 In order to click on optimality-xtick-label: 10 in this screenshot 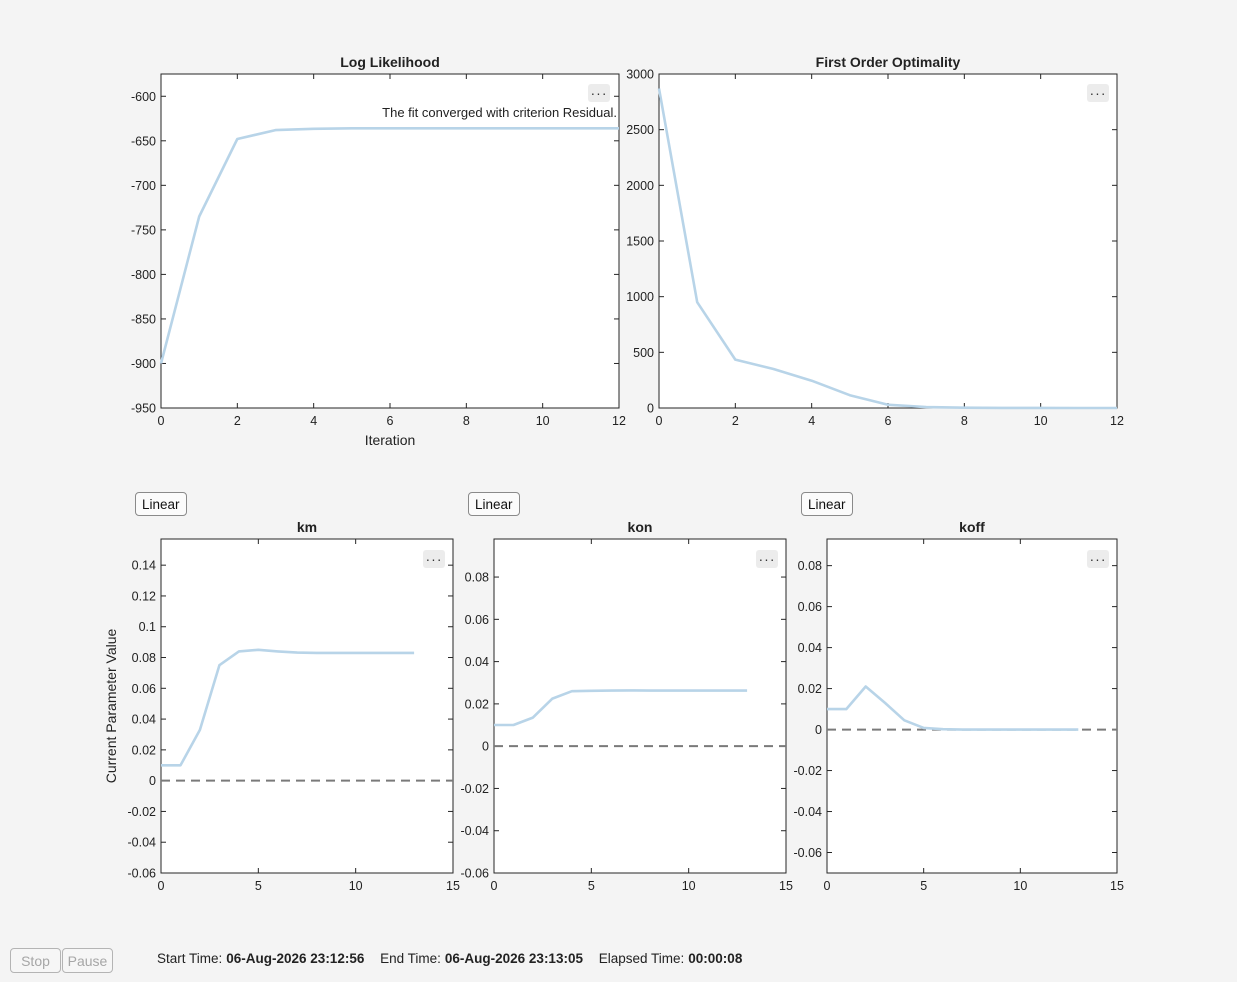, I will do `click(1041, 421)`.